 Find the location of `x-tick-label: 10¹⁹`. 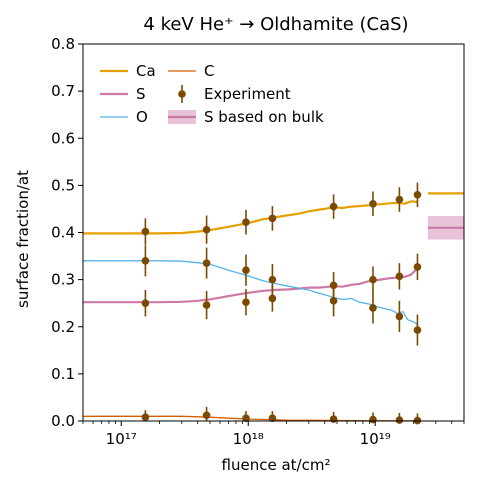

x-tick-label: 10¹⁹ is located at coordinates (375, 439).